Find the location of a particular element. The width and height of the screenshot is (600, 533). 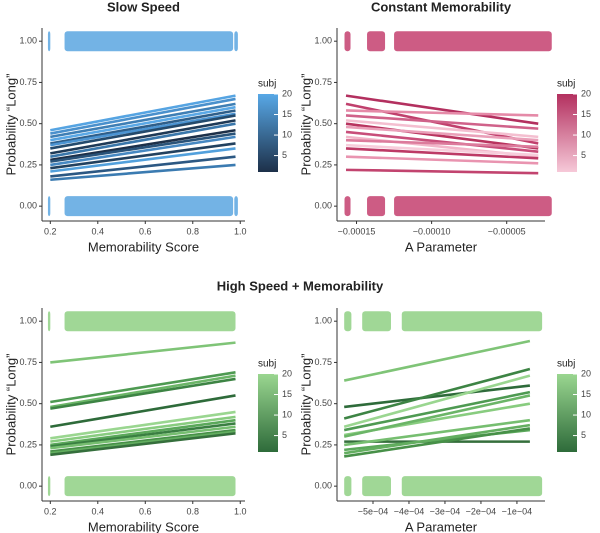

x-tick-label: −5e−04 is located at coordinates (373, 511).